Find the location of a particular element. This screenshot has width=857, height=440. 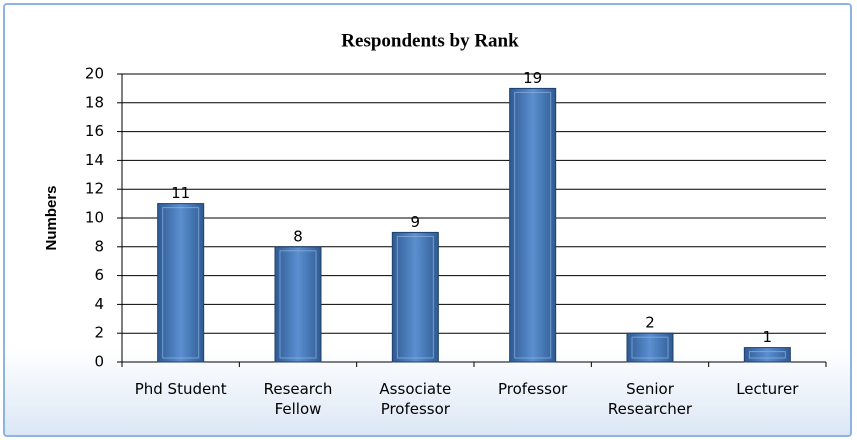

data-label: 1 is located at coordinates (768, 337).